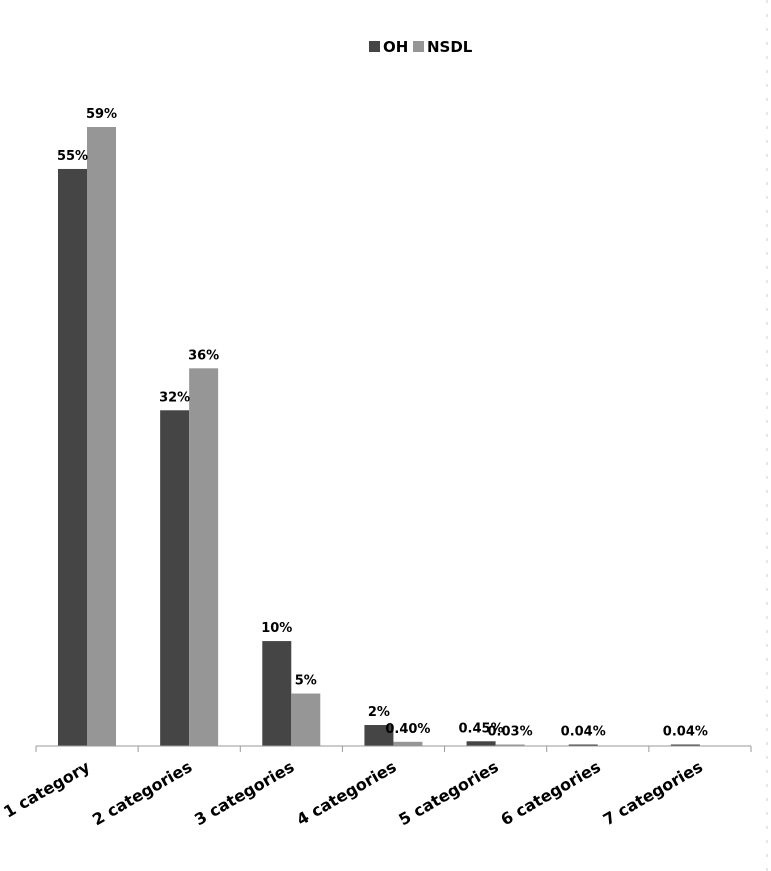 Image resolution: width=771 pixels, height=871 pixels. I want to click on data-label-nsdl-2: 36%, so click(203, 355).